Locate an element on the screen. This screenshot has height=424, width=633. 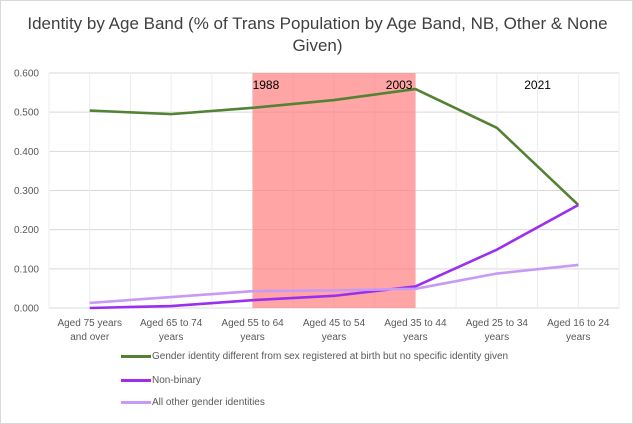
x-tick-label: Aged 75 years and over is located at coordinates (89, 330).